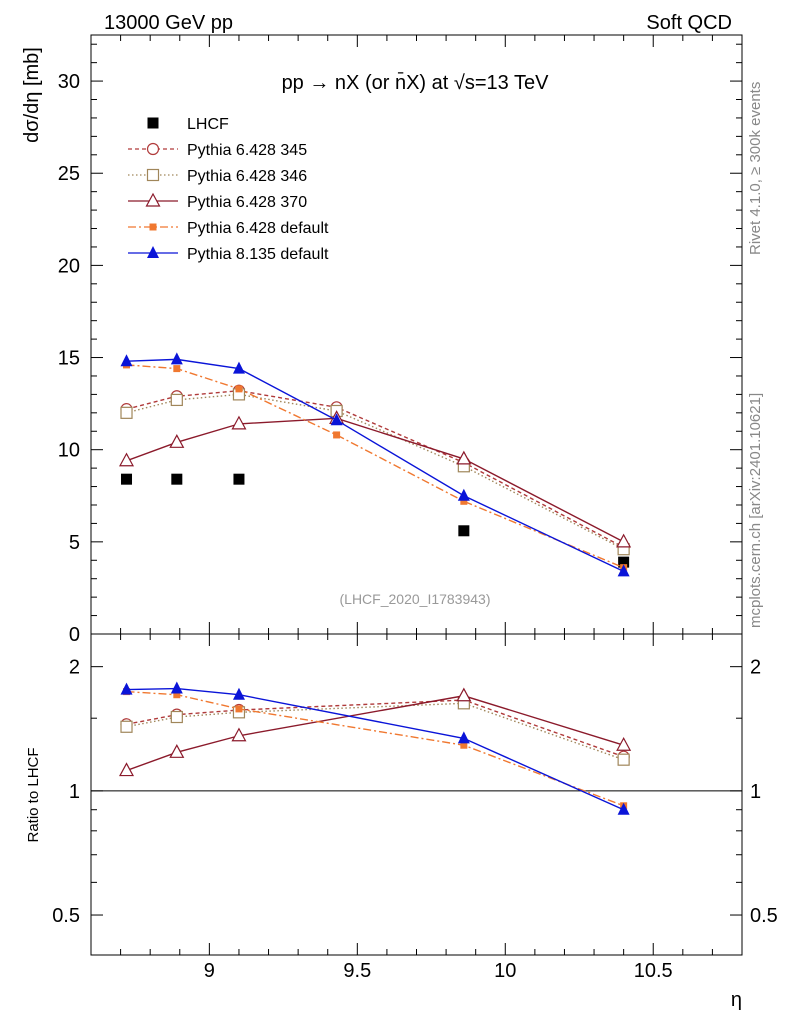  I want to click on legend-label: Pythia 8.135 default, so click(258, 254).